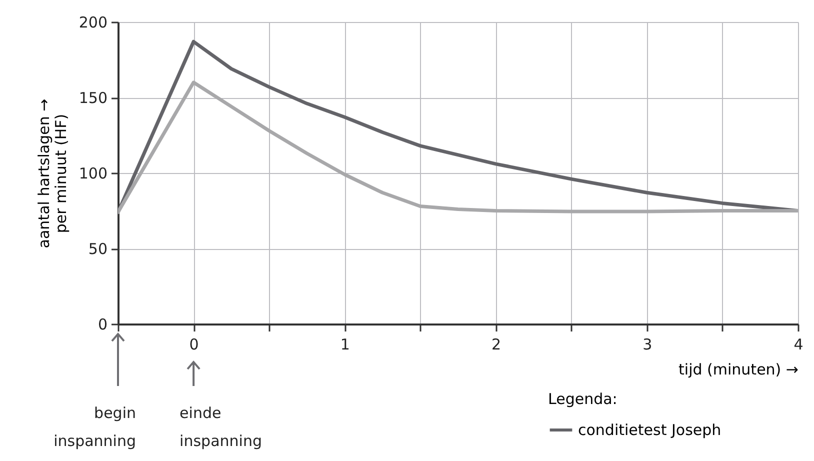 The height and width of the screenshot is (461, 814). What do you see at coordinates (647, 345) in the screenshot?
I see `x-tick-label: 3` at bounding box center [647, 345].